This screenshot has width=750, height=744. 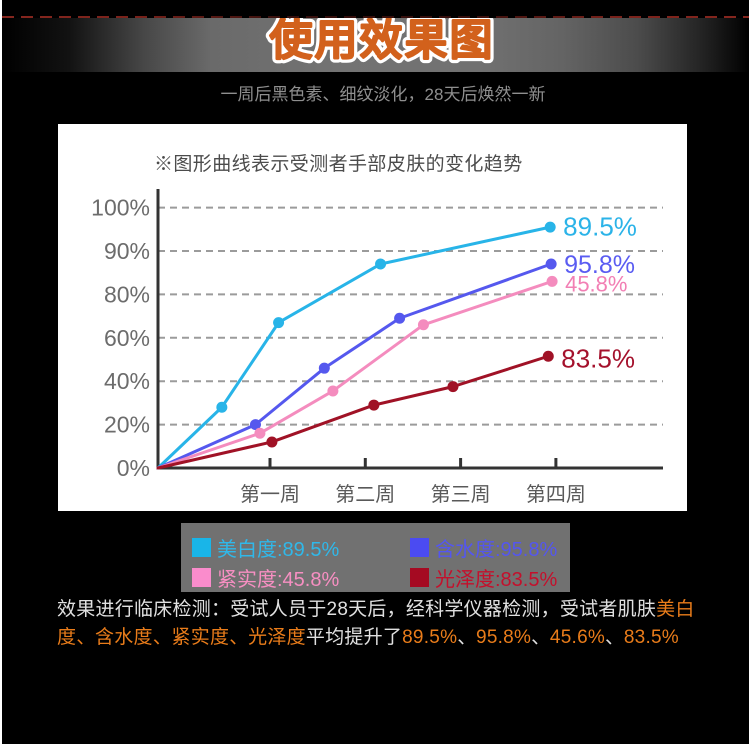 What do you see at coordinates (338, 164) in the screenshot?
I see `chart-title: ※图形曲线表示受测者手部皮肤的变化趋势` at bounding box center [338, 164].